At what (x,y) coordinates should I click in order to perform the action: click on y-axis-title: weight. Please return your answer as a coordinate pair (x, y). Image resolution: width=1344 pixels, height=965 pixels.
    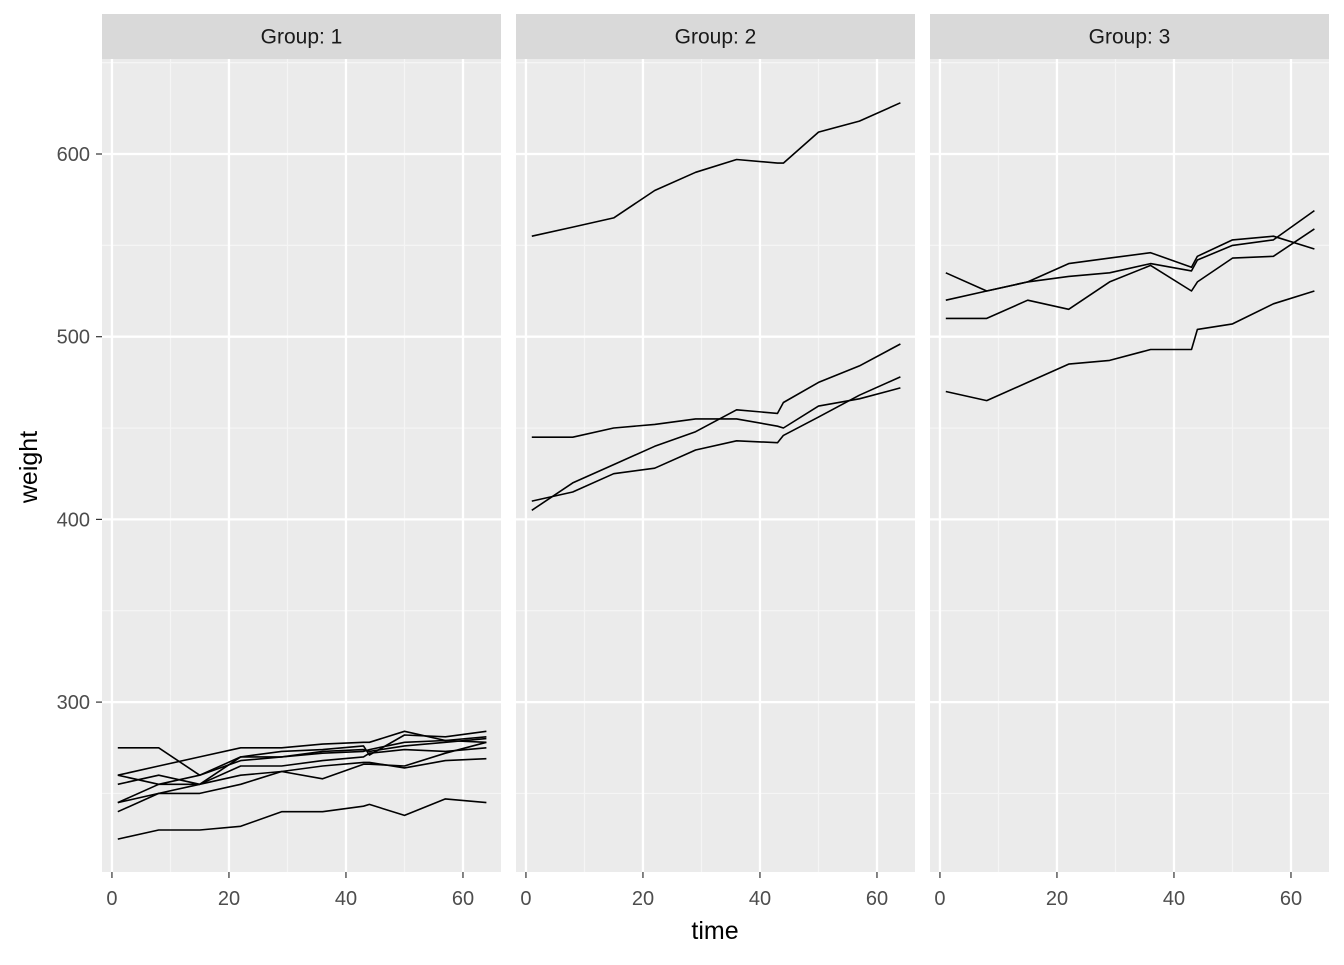
    Looking at the image, I should click on (29, 467).